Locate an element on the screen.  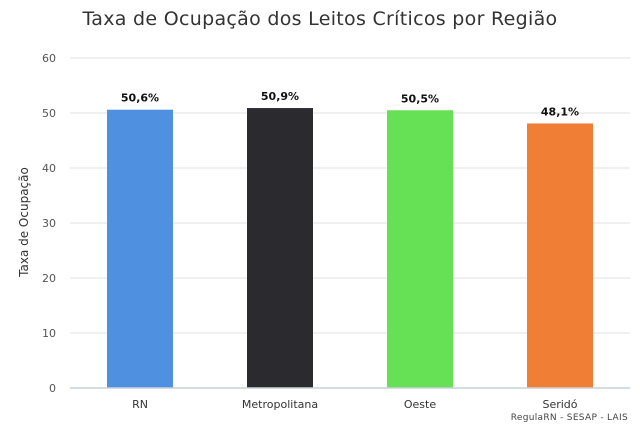
credit-text: RegulaRN - SESAP - LAIS is located at coordinates (569, 418).